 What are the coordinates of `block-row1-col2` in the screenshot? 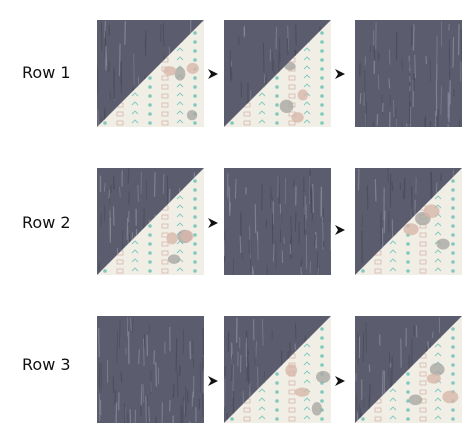 It's located at (277, 73).